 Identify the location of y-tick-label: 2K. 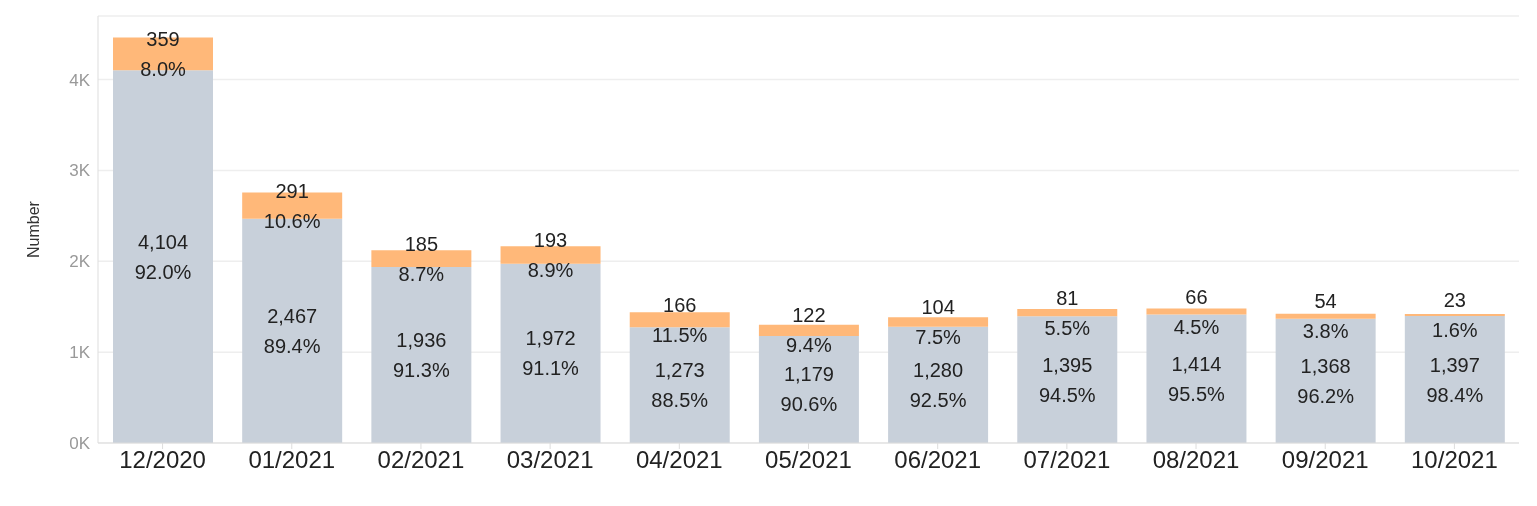
(80, 262).